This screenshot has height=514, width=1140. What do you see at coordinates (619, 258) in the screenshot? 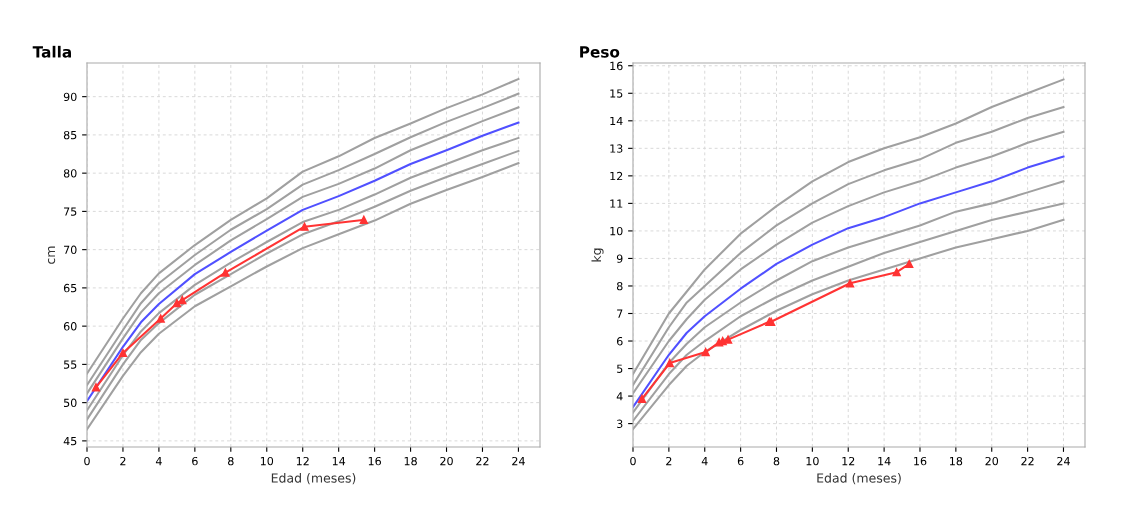
I see `y-tick-label: 9` at bounding box center [619, 258].